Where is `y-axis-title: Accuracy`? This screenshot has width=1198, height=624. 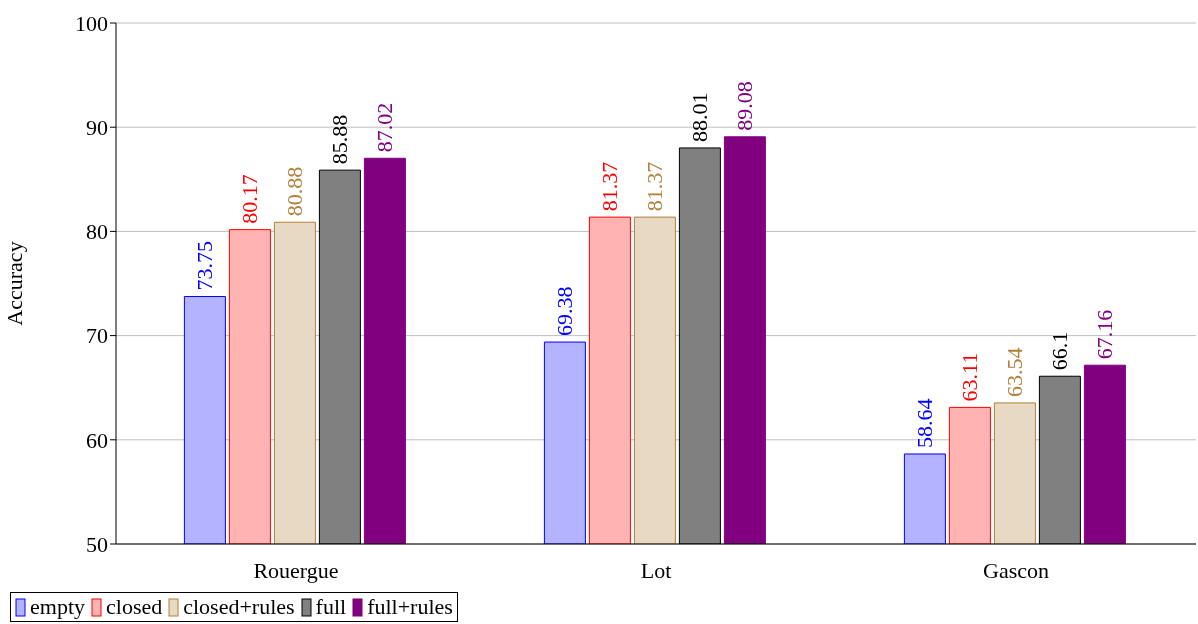 y-axis-title: Accuracy is located at coordinates (14, 283).